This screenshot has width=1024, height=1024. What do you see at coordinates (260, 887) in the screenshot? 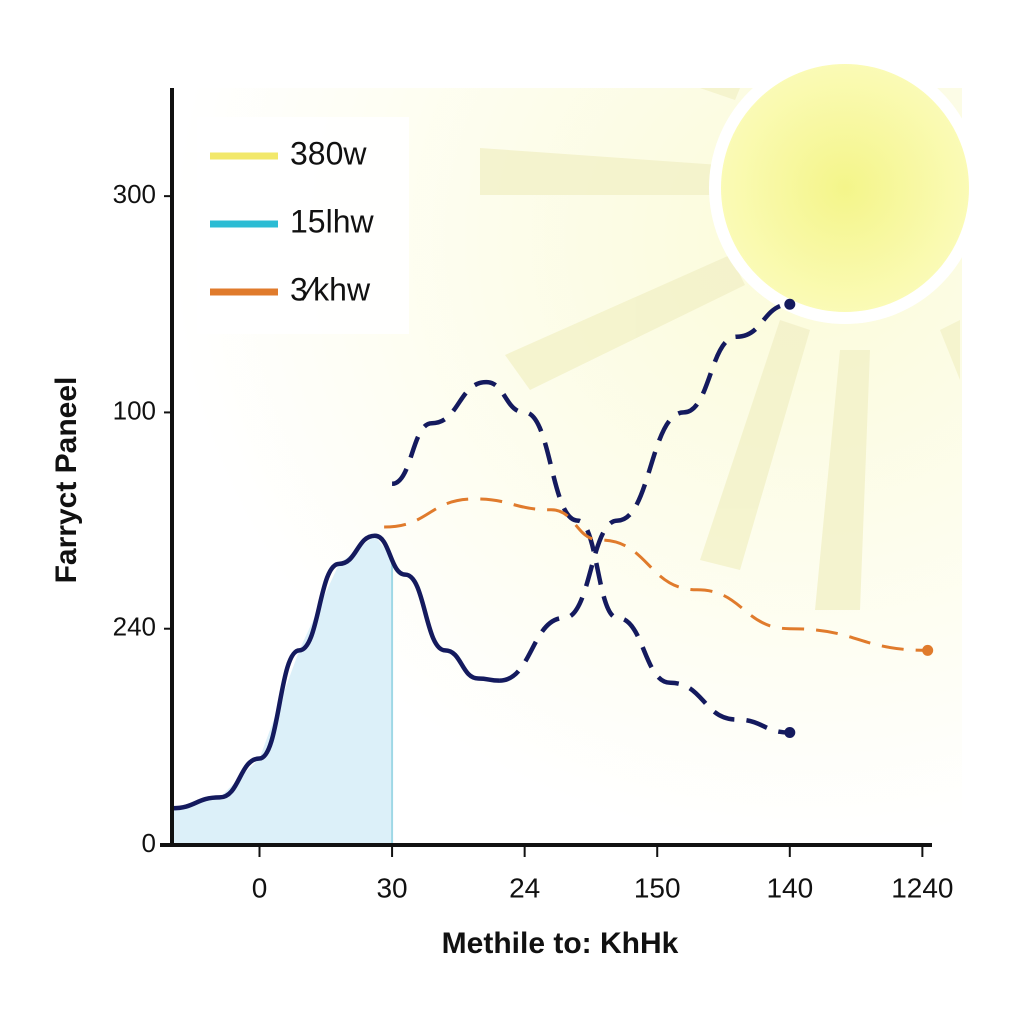
I see `x-tick-label: 0` at bounding box center [260, 887].